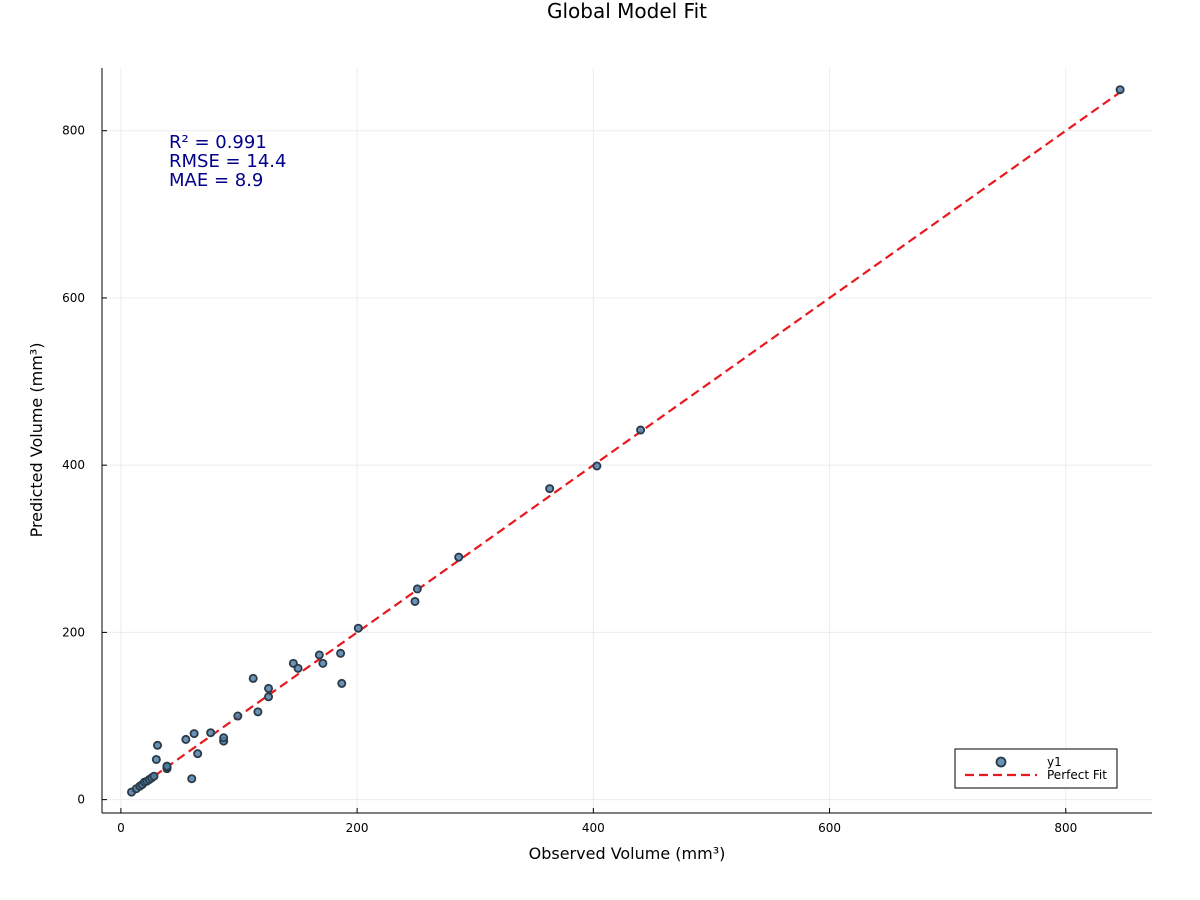  I want to click on y-tick-label: 400, so click(73, 465).